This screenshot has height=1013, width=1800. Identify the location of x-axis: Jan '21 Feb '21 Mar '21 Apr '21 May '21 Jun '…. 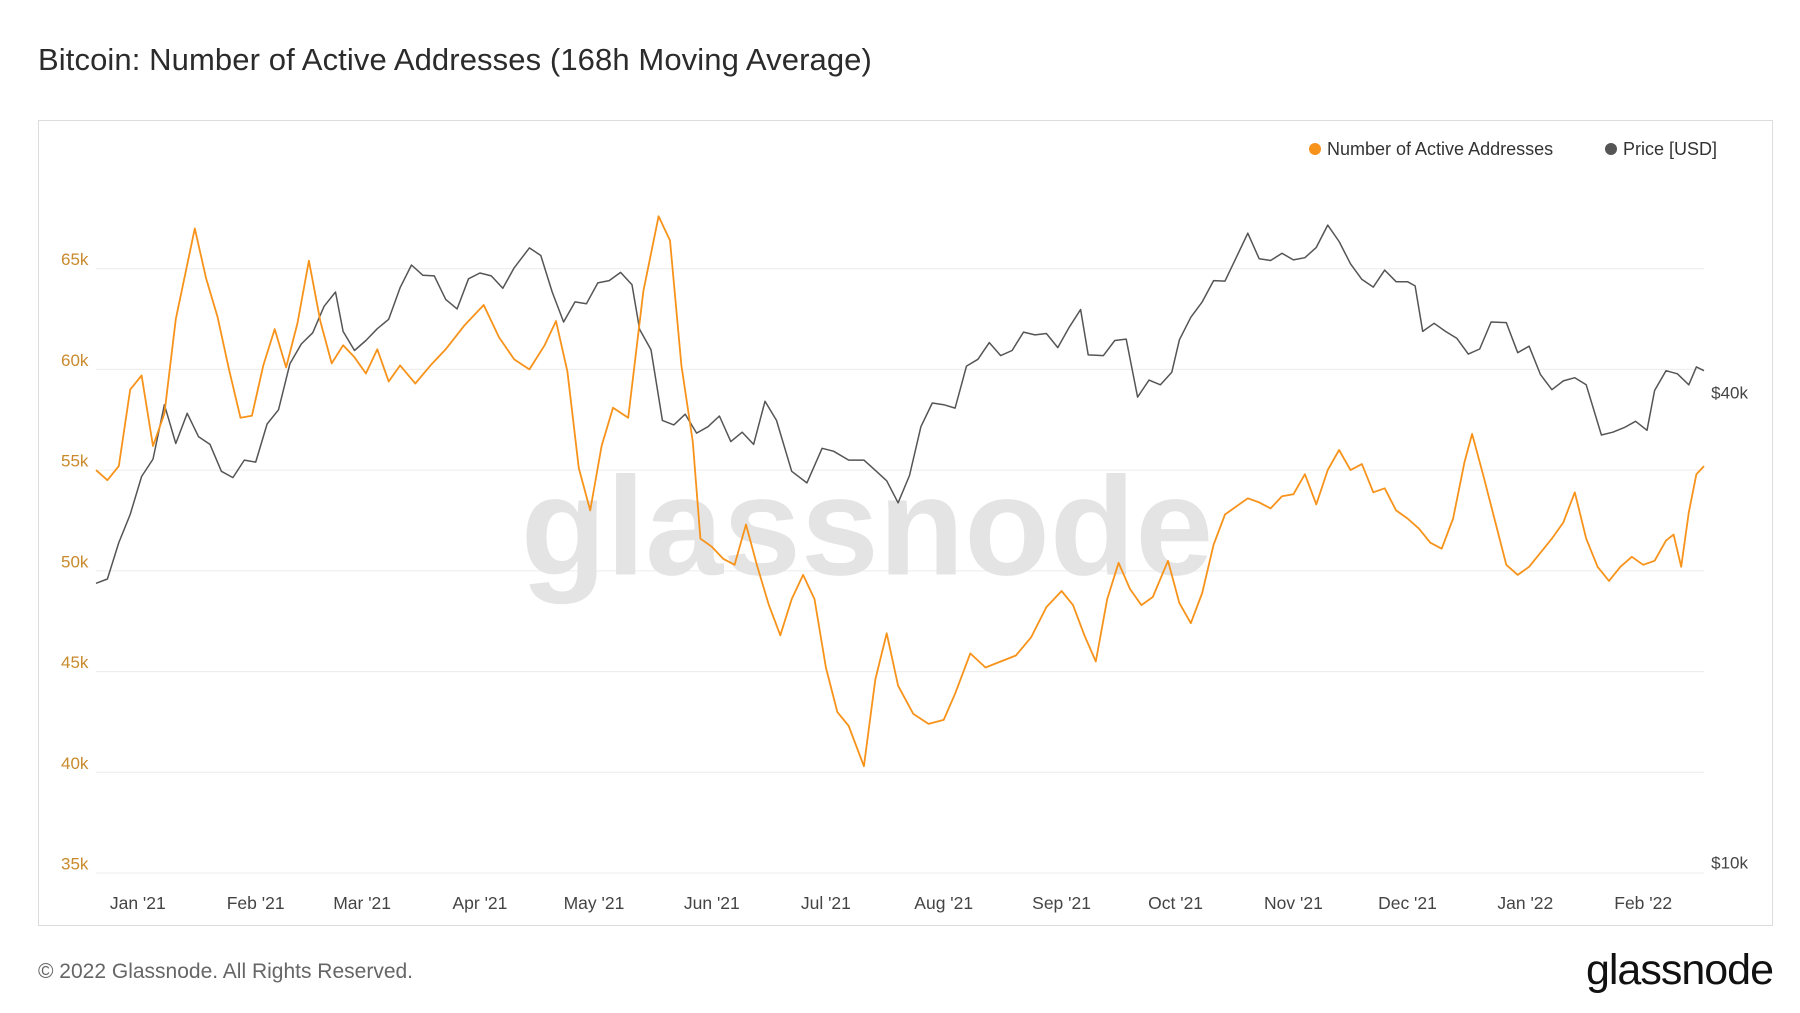
(891, 903).